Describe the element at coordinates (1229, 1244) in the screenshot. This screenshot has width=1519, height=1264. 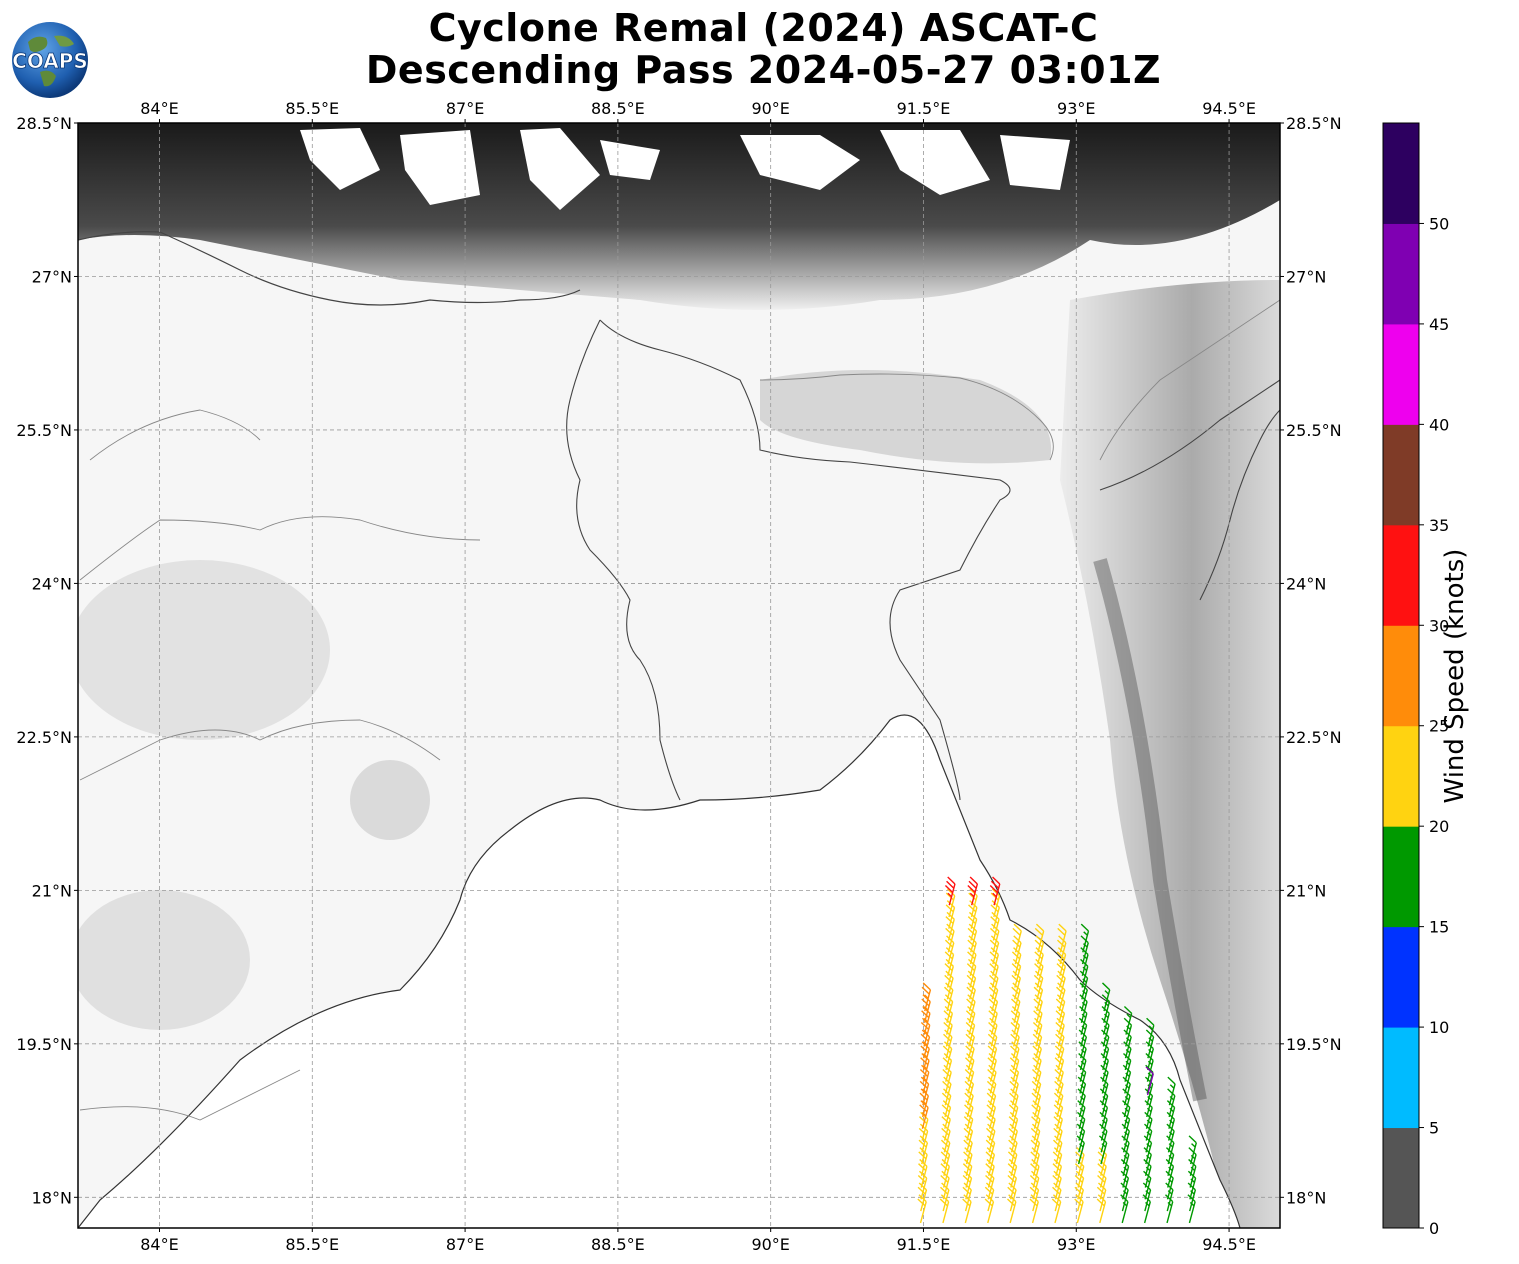
I see `lon-tick-label: 94.5°E` at that location.